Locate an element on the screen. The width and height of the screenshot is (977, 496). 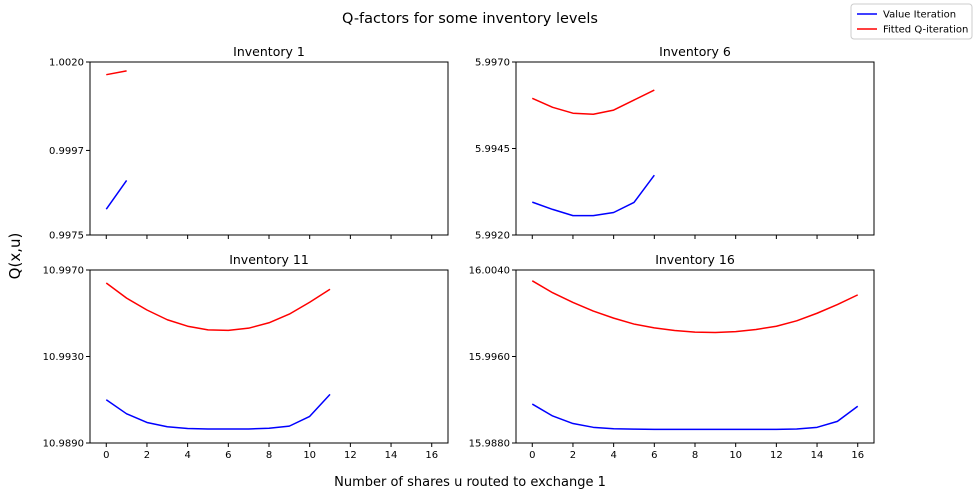
figure-title: Q-factors for some inventory levels is located at coordinates (470, 19).